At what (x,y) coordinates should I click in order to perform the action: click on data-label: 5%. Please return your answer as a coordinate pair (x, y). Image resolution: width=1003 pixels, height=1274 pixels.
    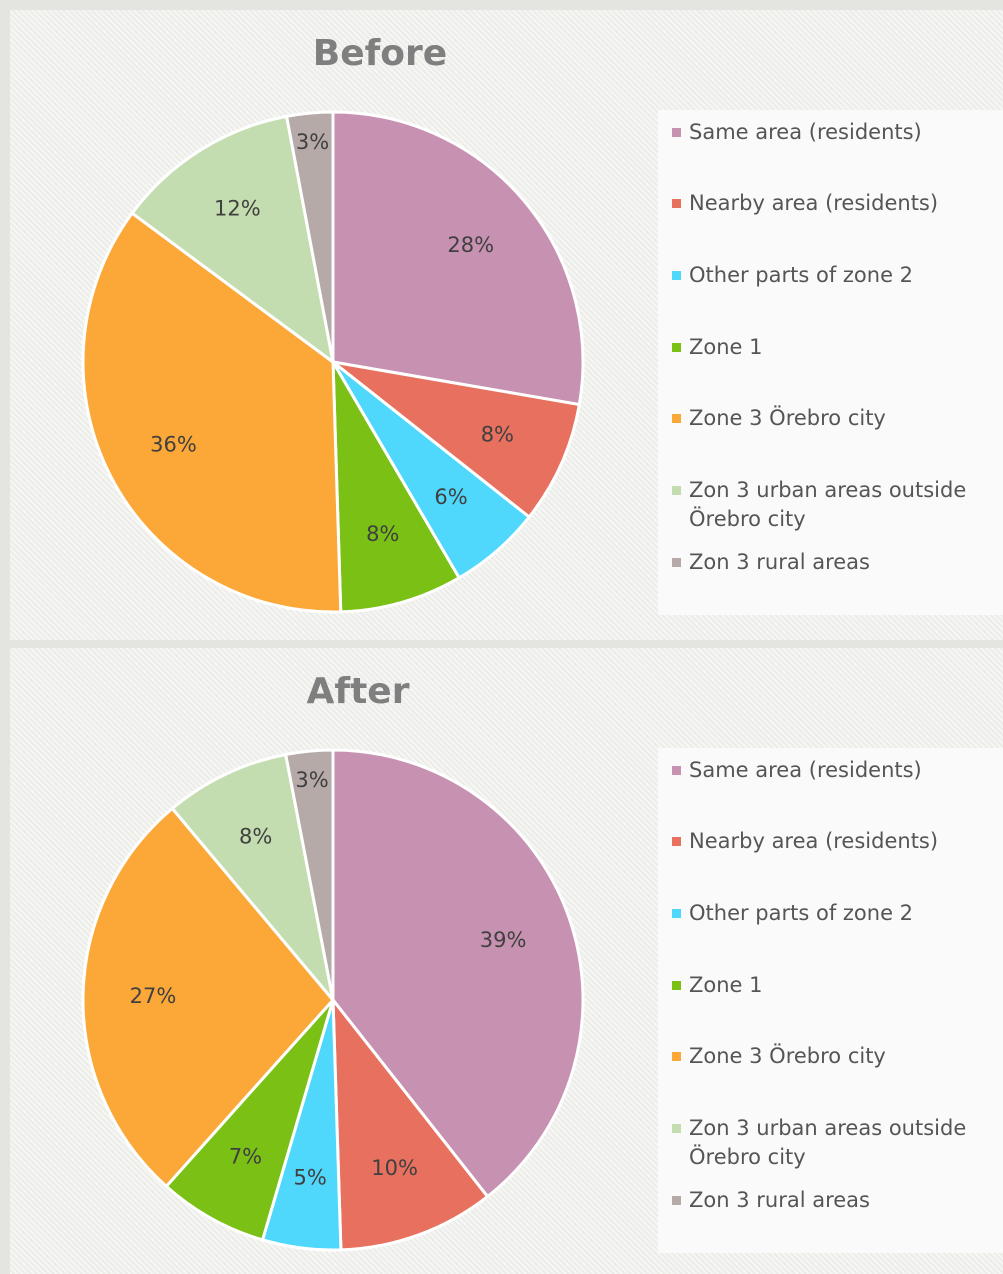
    Looking at the image, I should click on (310, 1178).